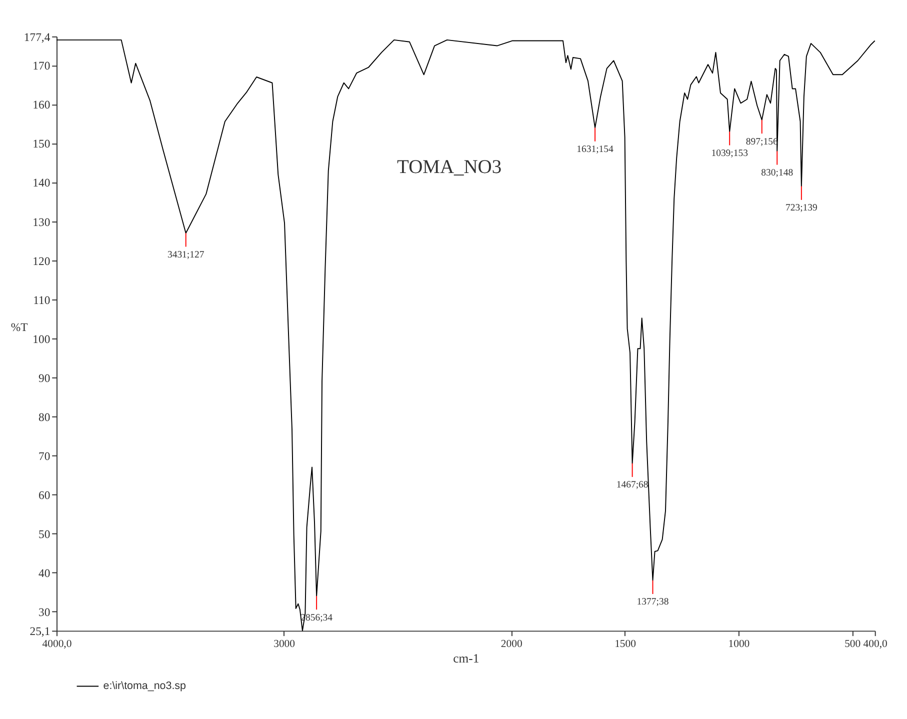 The height and width of the screenshot is (719, 907). Describe the element at coordinates (511, 644) in the screenshot. I see `x-tick-label: 2000` at that location.